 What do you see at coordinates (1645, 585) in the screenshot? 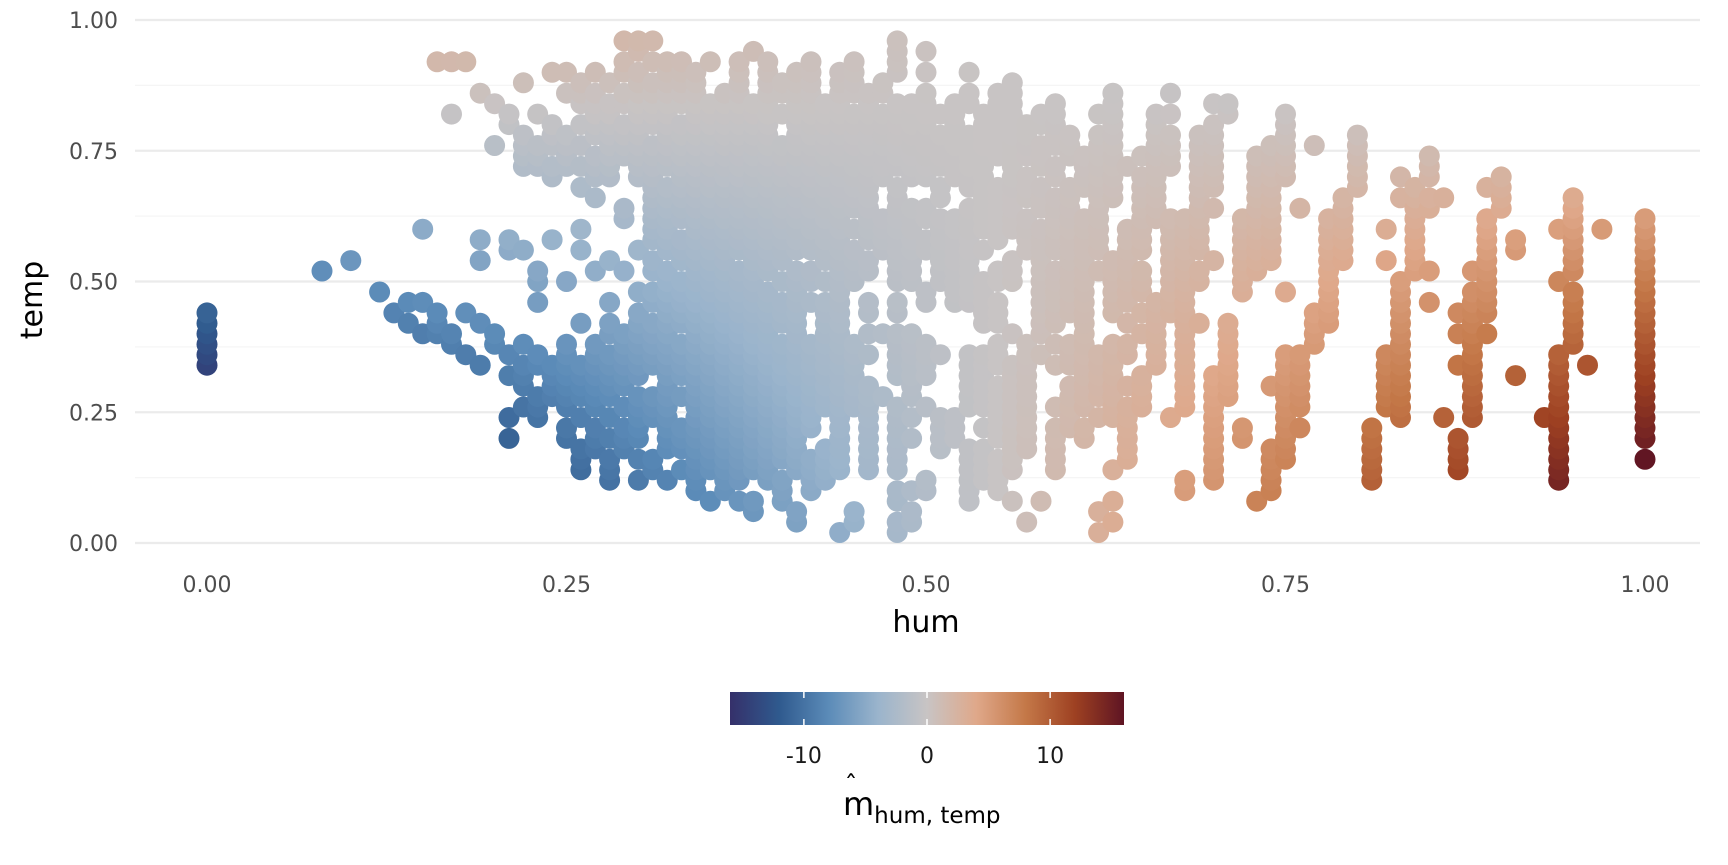
I see `x-tick-label: 1.00` at bounding box center [1645, 585].